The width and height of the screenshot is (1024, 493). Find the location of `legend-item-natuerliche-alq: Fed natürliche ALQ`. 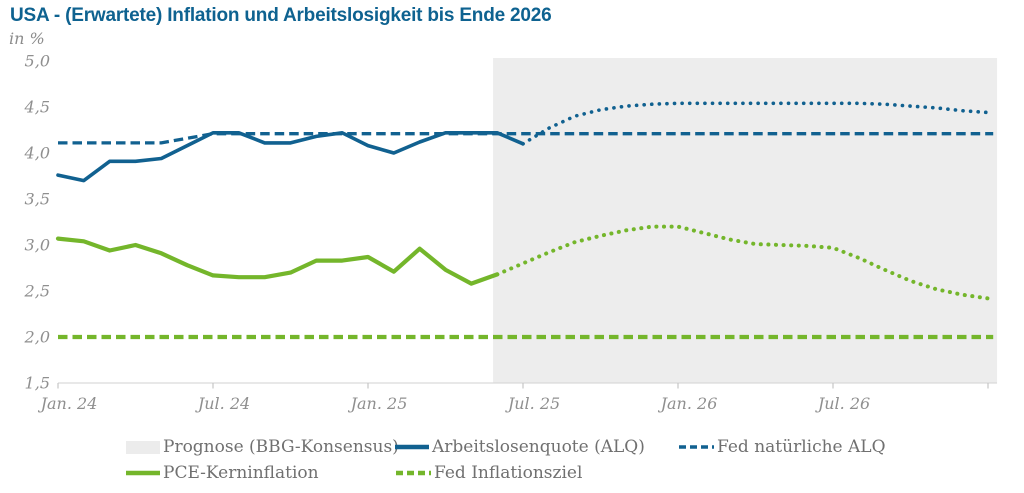

legend-item-natuerliche-alq: Fed natürliche ALQ is located at coordinates (782, 447).